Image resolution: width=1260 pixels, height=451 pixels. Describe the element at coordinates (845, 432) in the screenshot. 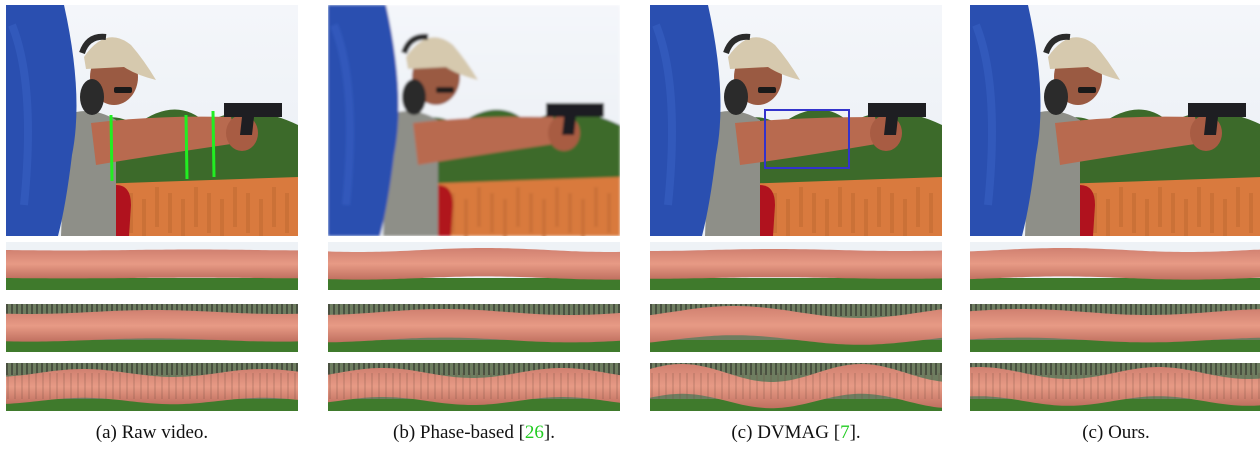

I see `citation-link: 7` at that location.